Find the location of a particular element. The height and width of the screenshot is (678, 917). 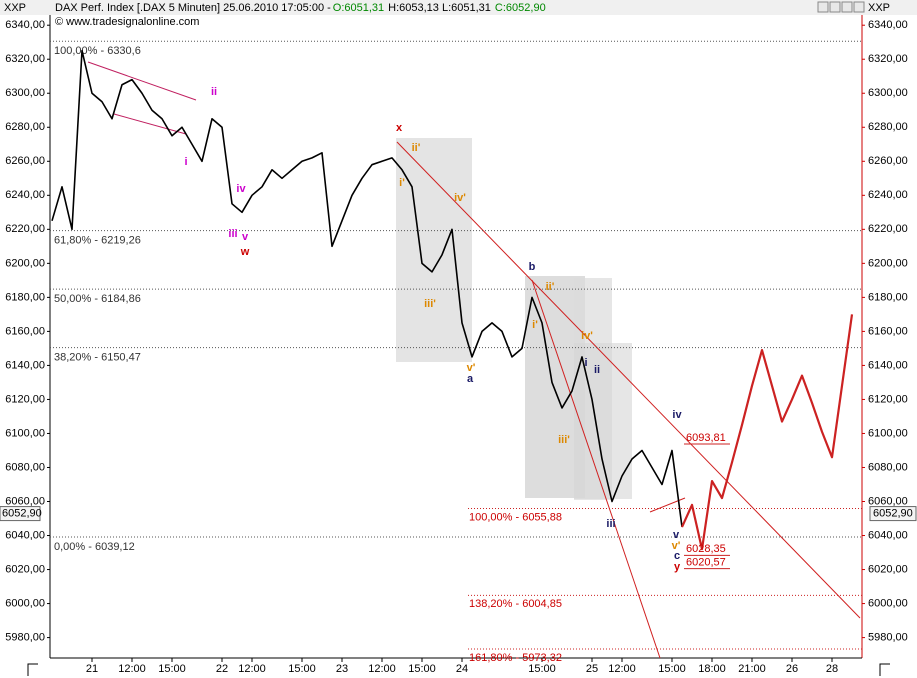

wave-label: ii' is located at coordinates (416, 148).